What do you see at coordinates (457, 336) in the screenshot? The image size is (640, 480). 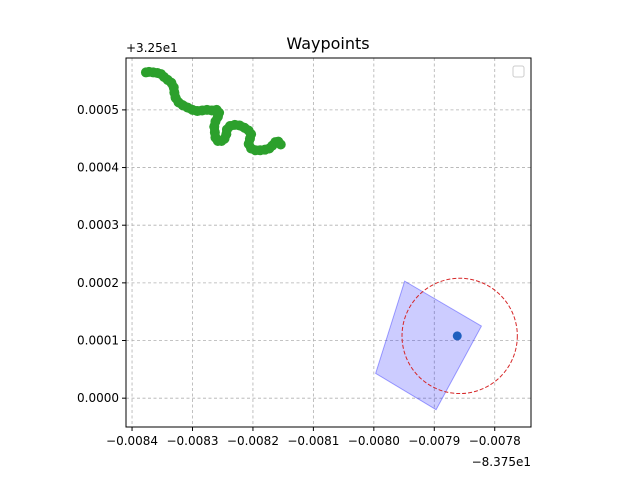 I see `current-position-point` at bounding box center [457, 336].